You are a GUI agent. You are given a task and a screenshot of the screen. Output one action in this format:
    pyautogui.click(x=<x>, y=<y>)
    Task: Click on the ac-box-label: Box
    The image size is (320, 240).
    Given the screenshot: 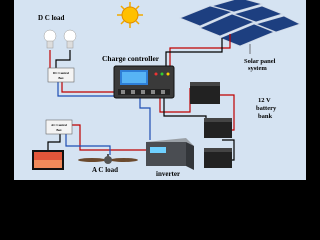 What is the action you would take?
    pyautogui.click(x=59, y=130)
    